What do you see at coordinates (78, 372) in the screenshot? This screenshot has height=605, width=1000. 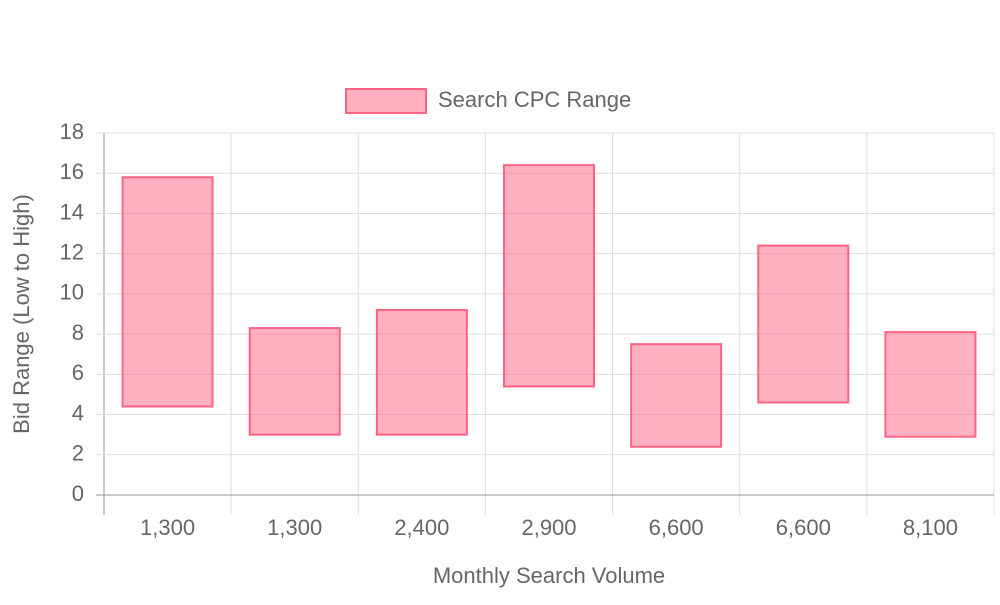 I see `y-tick-label: 6` at bounding box center [78, 372].